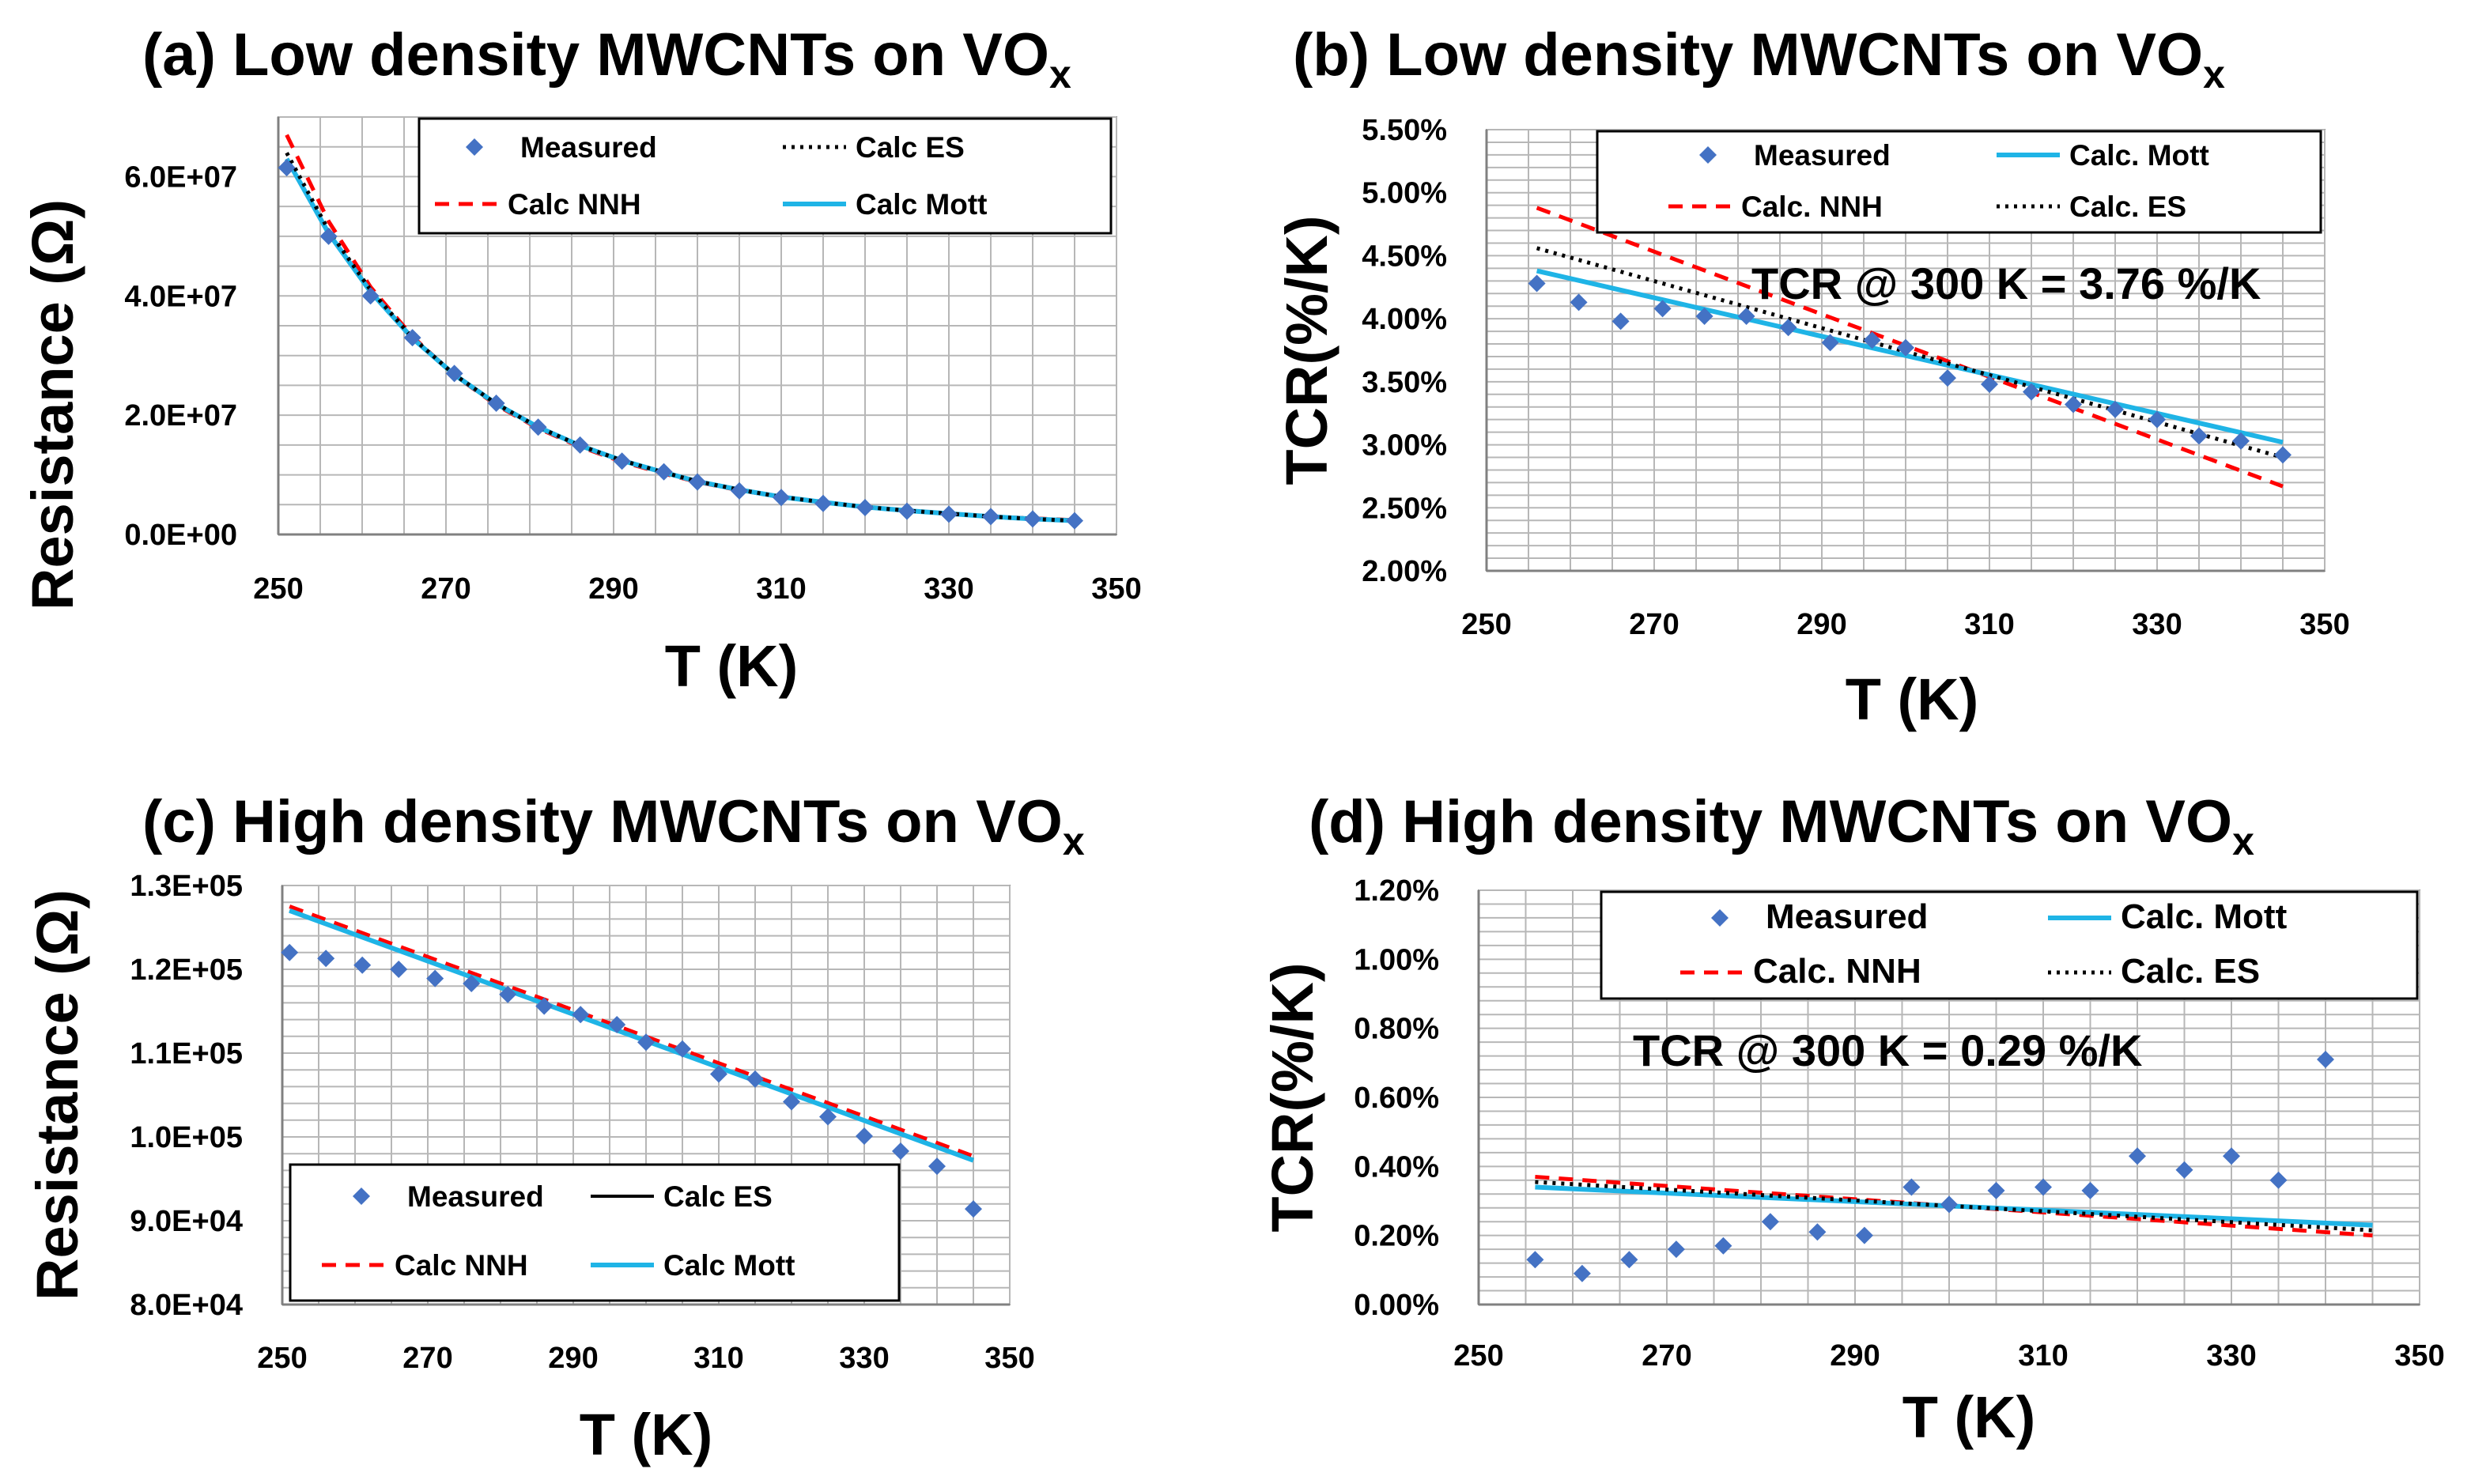 The height and width of the screenshot is (1484, 2471). I want to click on x-tick-label: 290, so click(1855, 1356).